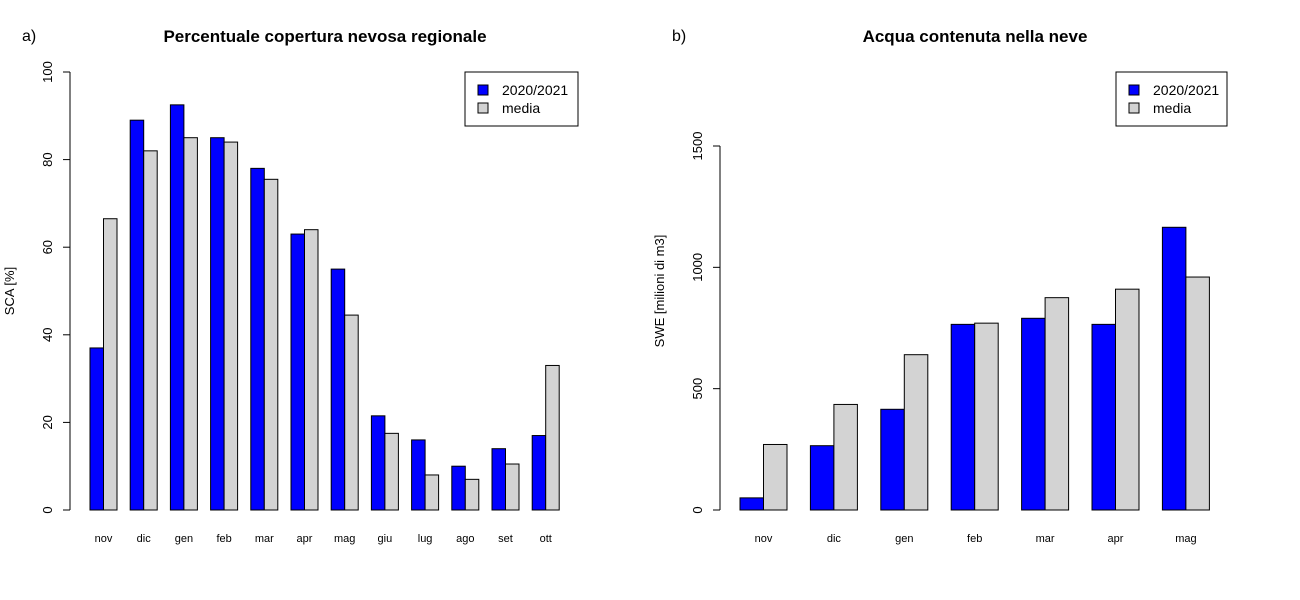 This screenshot has height=600, width=1300. I want to click on y-tick-label-a: 40, so click(47, 335).